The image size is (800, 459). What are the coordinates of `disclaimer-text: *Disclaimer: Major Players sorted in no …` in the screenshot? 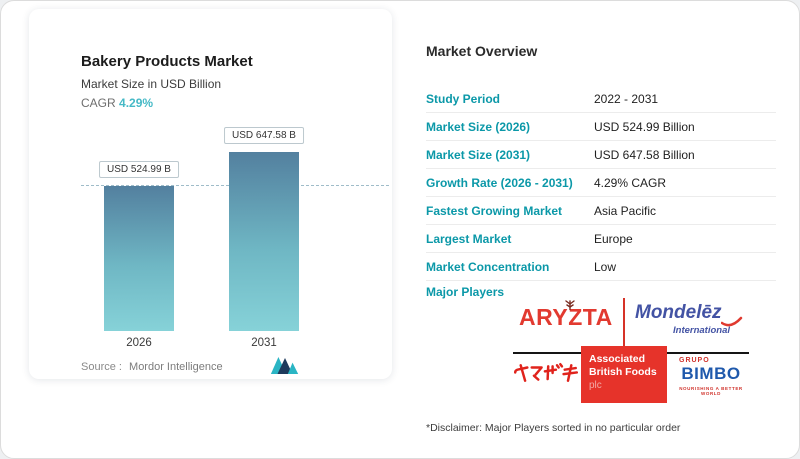 It's located at (553, 428).